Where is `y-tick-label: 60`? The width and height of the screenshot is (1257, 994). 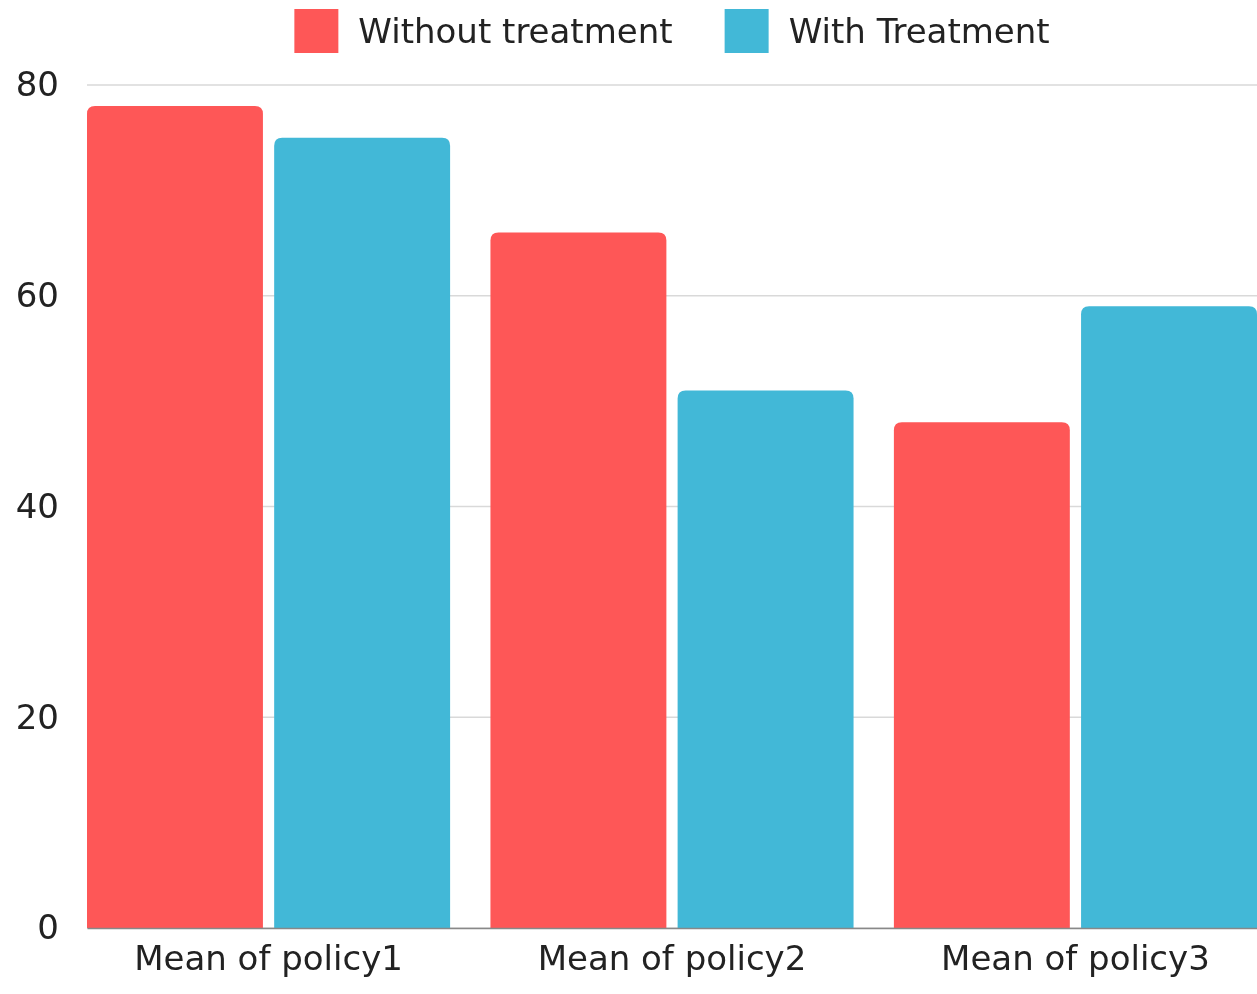
y-tick-label: 60 is located at coordinates (37, 295).